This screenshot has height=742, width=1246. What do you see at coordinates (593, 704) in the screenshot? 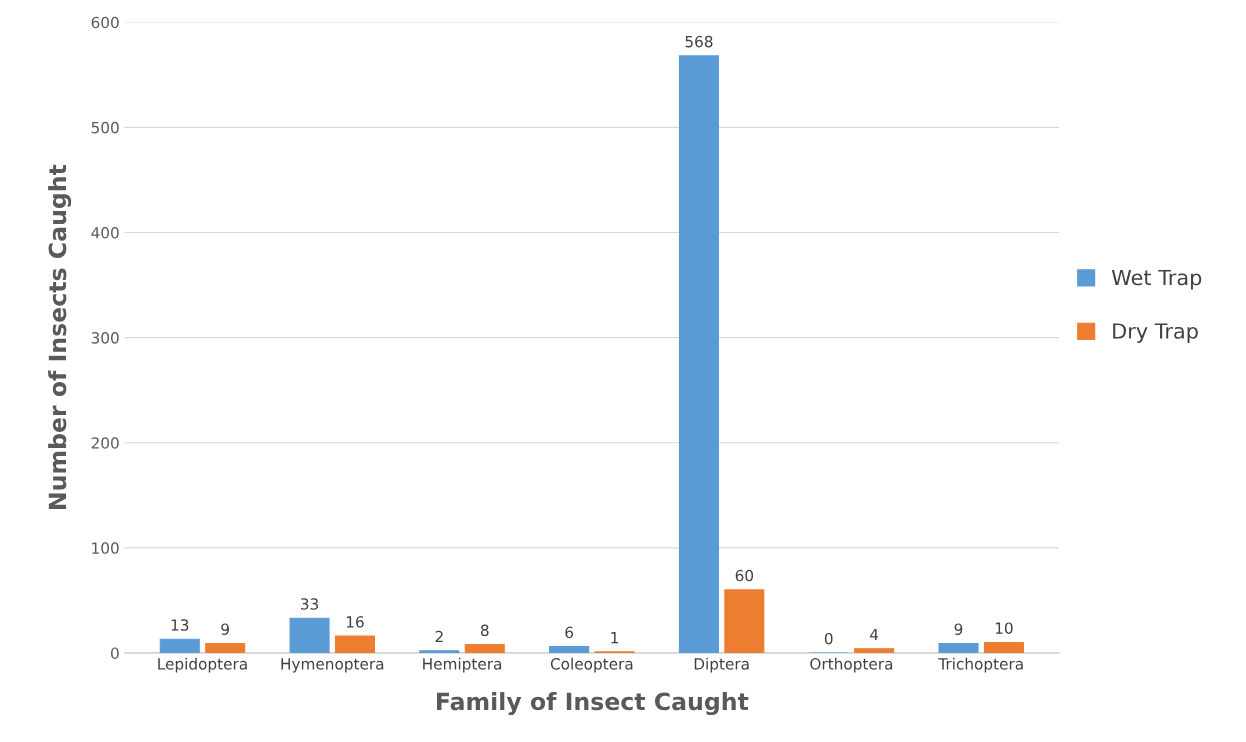
I see `x-axis-title: Family of Insect Caught` at bounding box center [593, 704].